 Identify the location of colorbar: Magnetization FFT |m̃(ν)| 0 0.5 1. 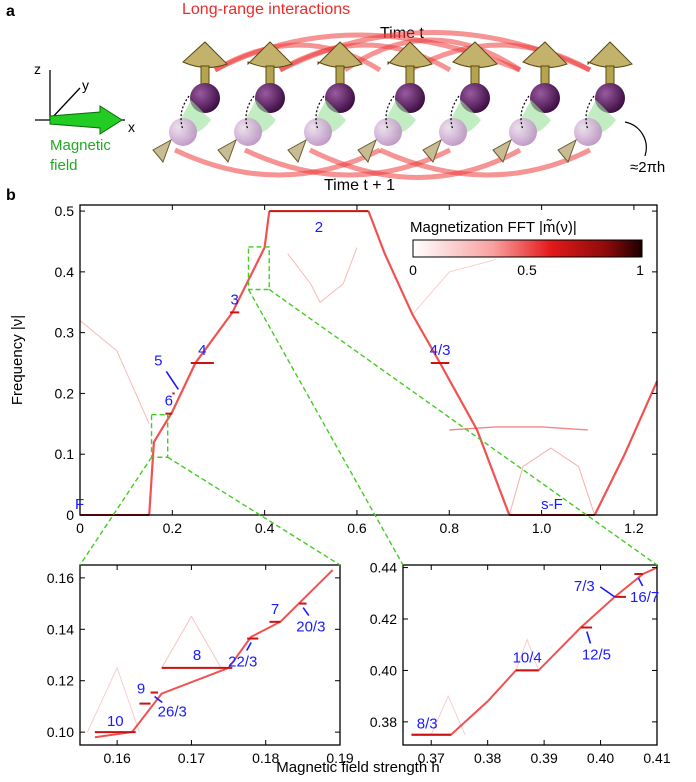
(526, 248).